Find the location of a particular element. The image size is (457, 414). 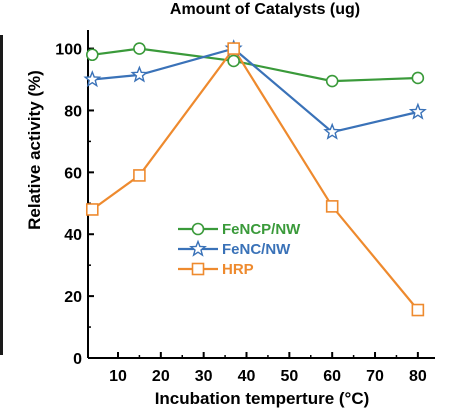

x-tick-label: 70 is located at coordinates (375, 376).